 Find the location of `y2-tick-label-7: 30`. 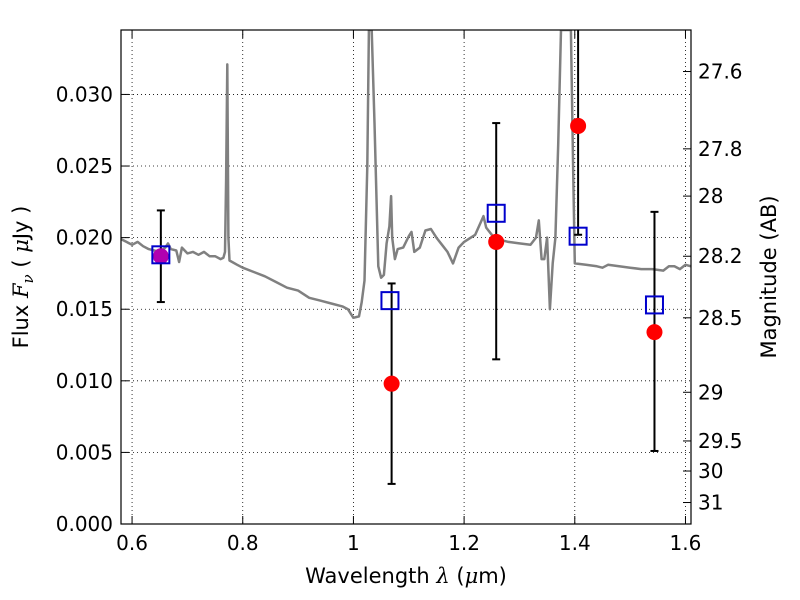

y2-tick-label-7: 30 is located at coordinates (710, 471).